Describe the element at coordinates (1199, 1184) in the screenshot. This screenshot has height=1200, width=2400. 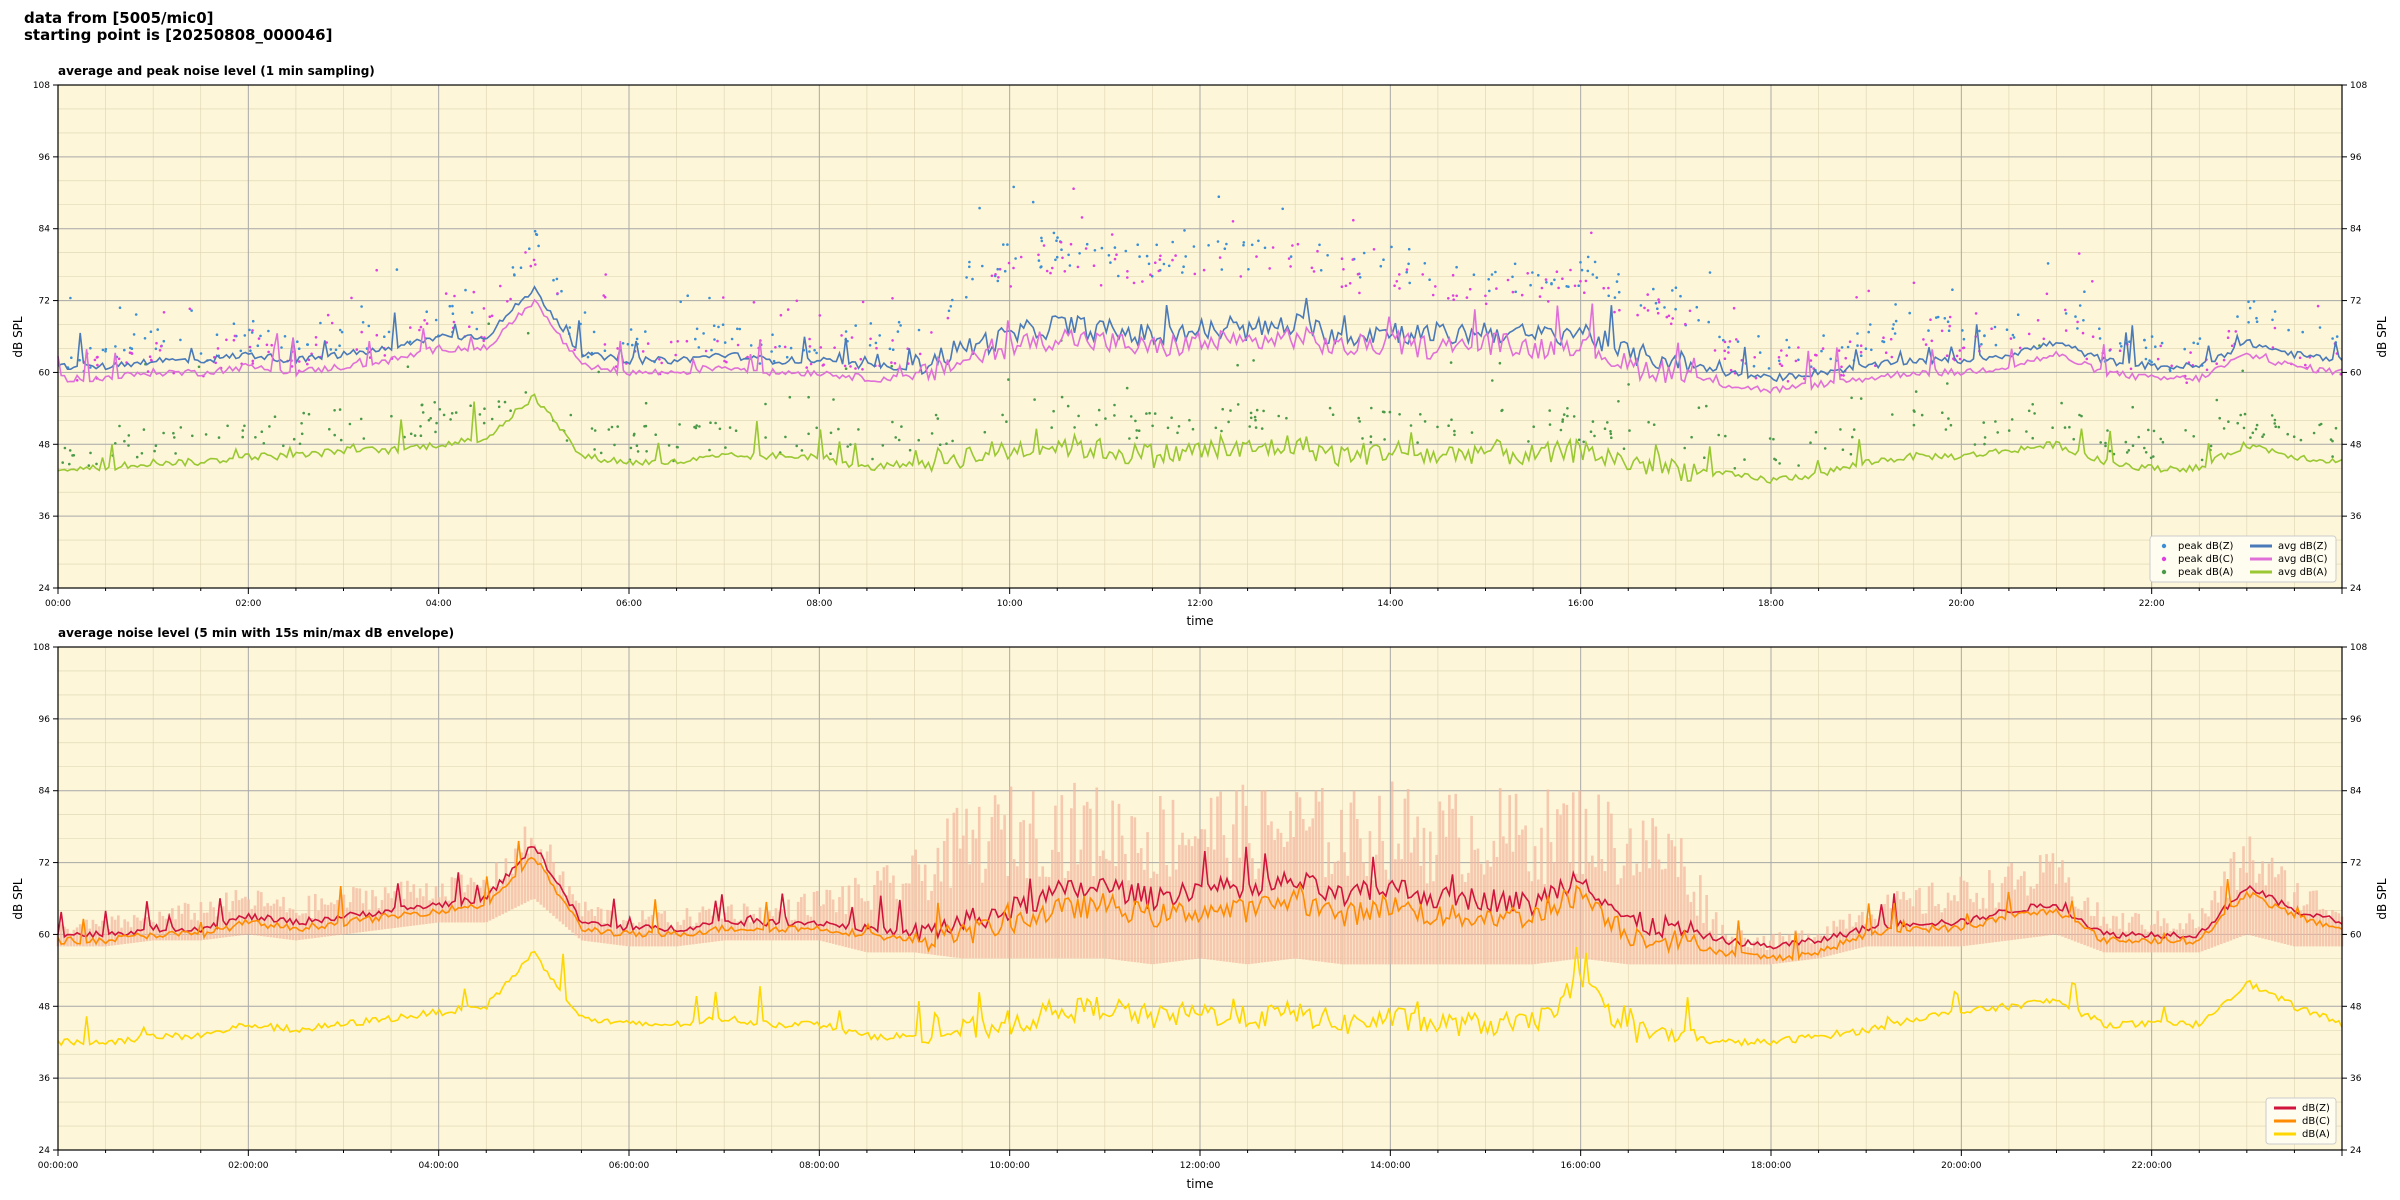
I see `x-axis-label: time` at that location.